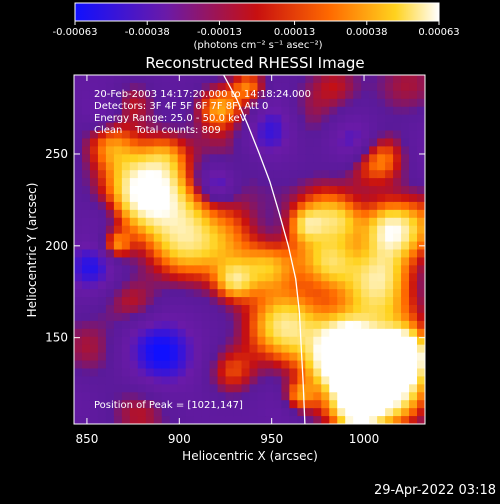 The height and width of the screenshot is (504, 500). I want to click on x-tick-label: 1000, so click(364, 439).